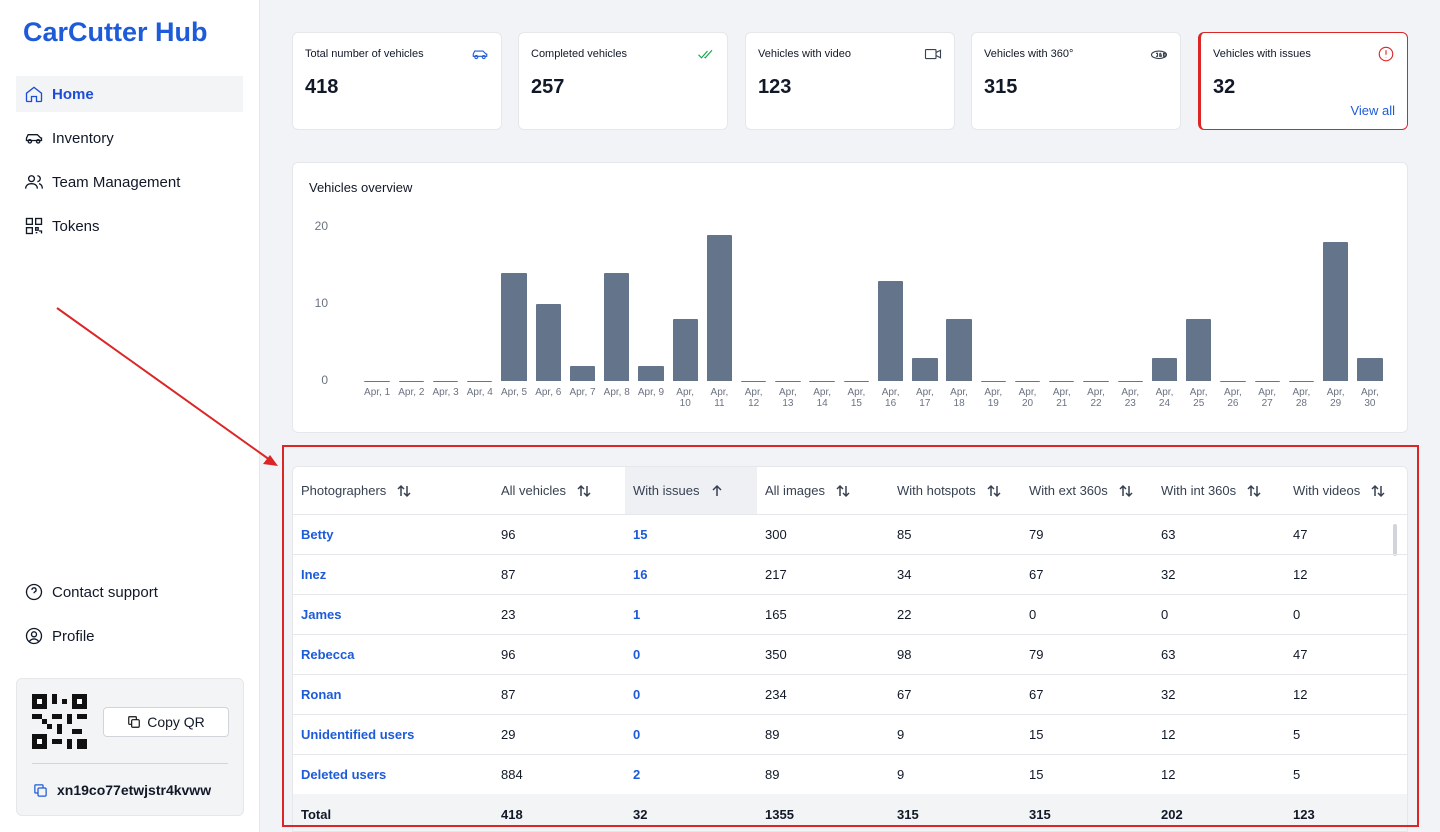  I want to click on column-header: With hotspots, so click(955, 490).